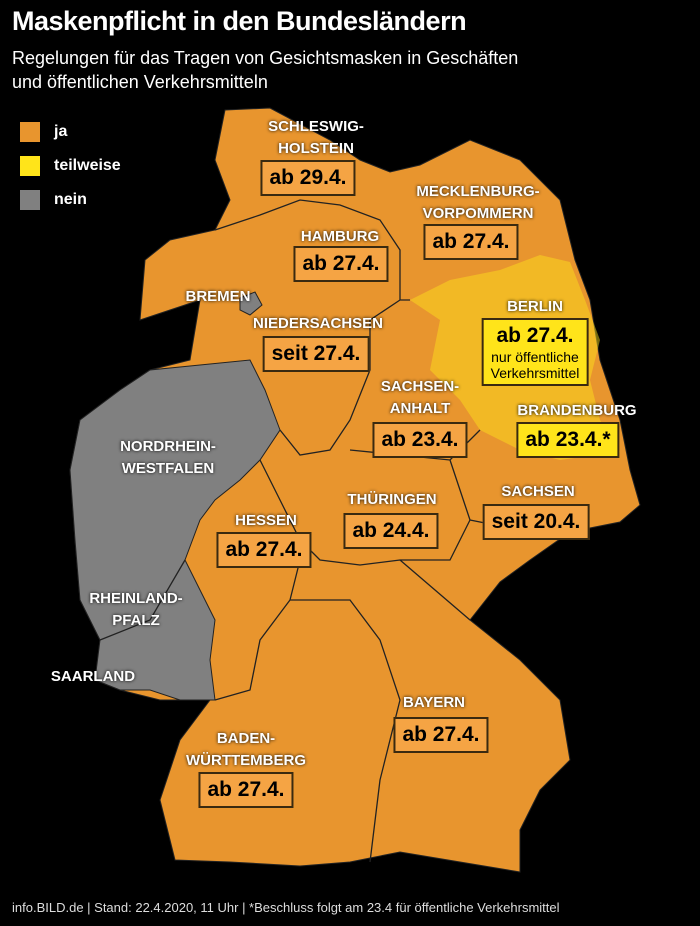 This screenshot has width=700, height=926. I want to click on state-name: BRANDENBURG, so click(576, 411).